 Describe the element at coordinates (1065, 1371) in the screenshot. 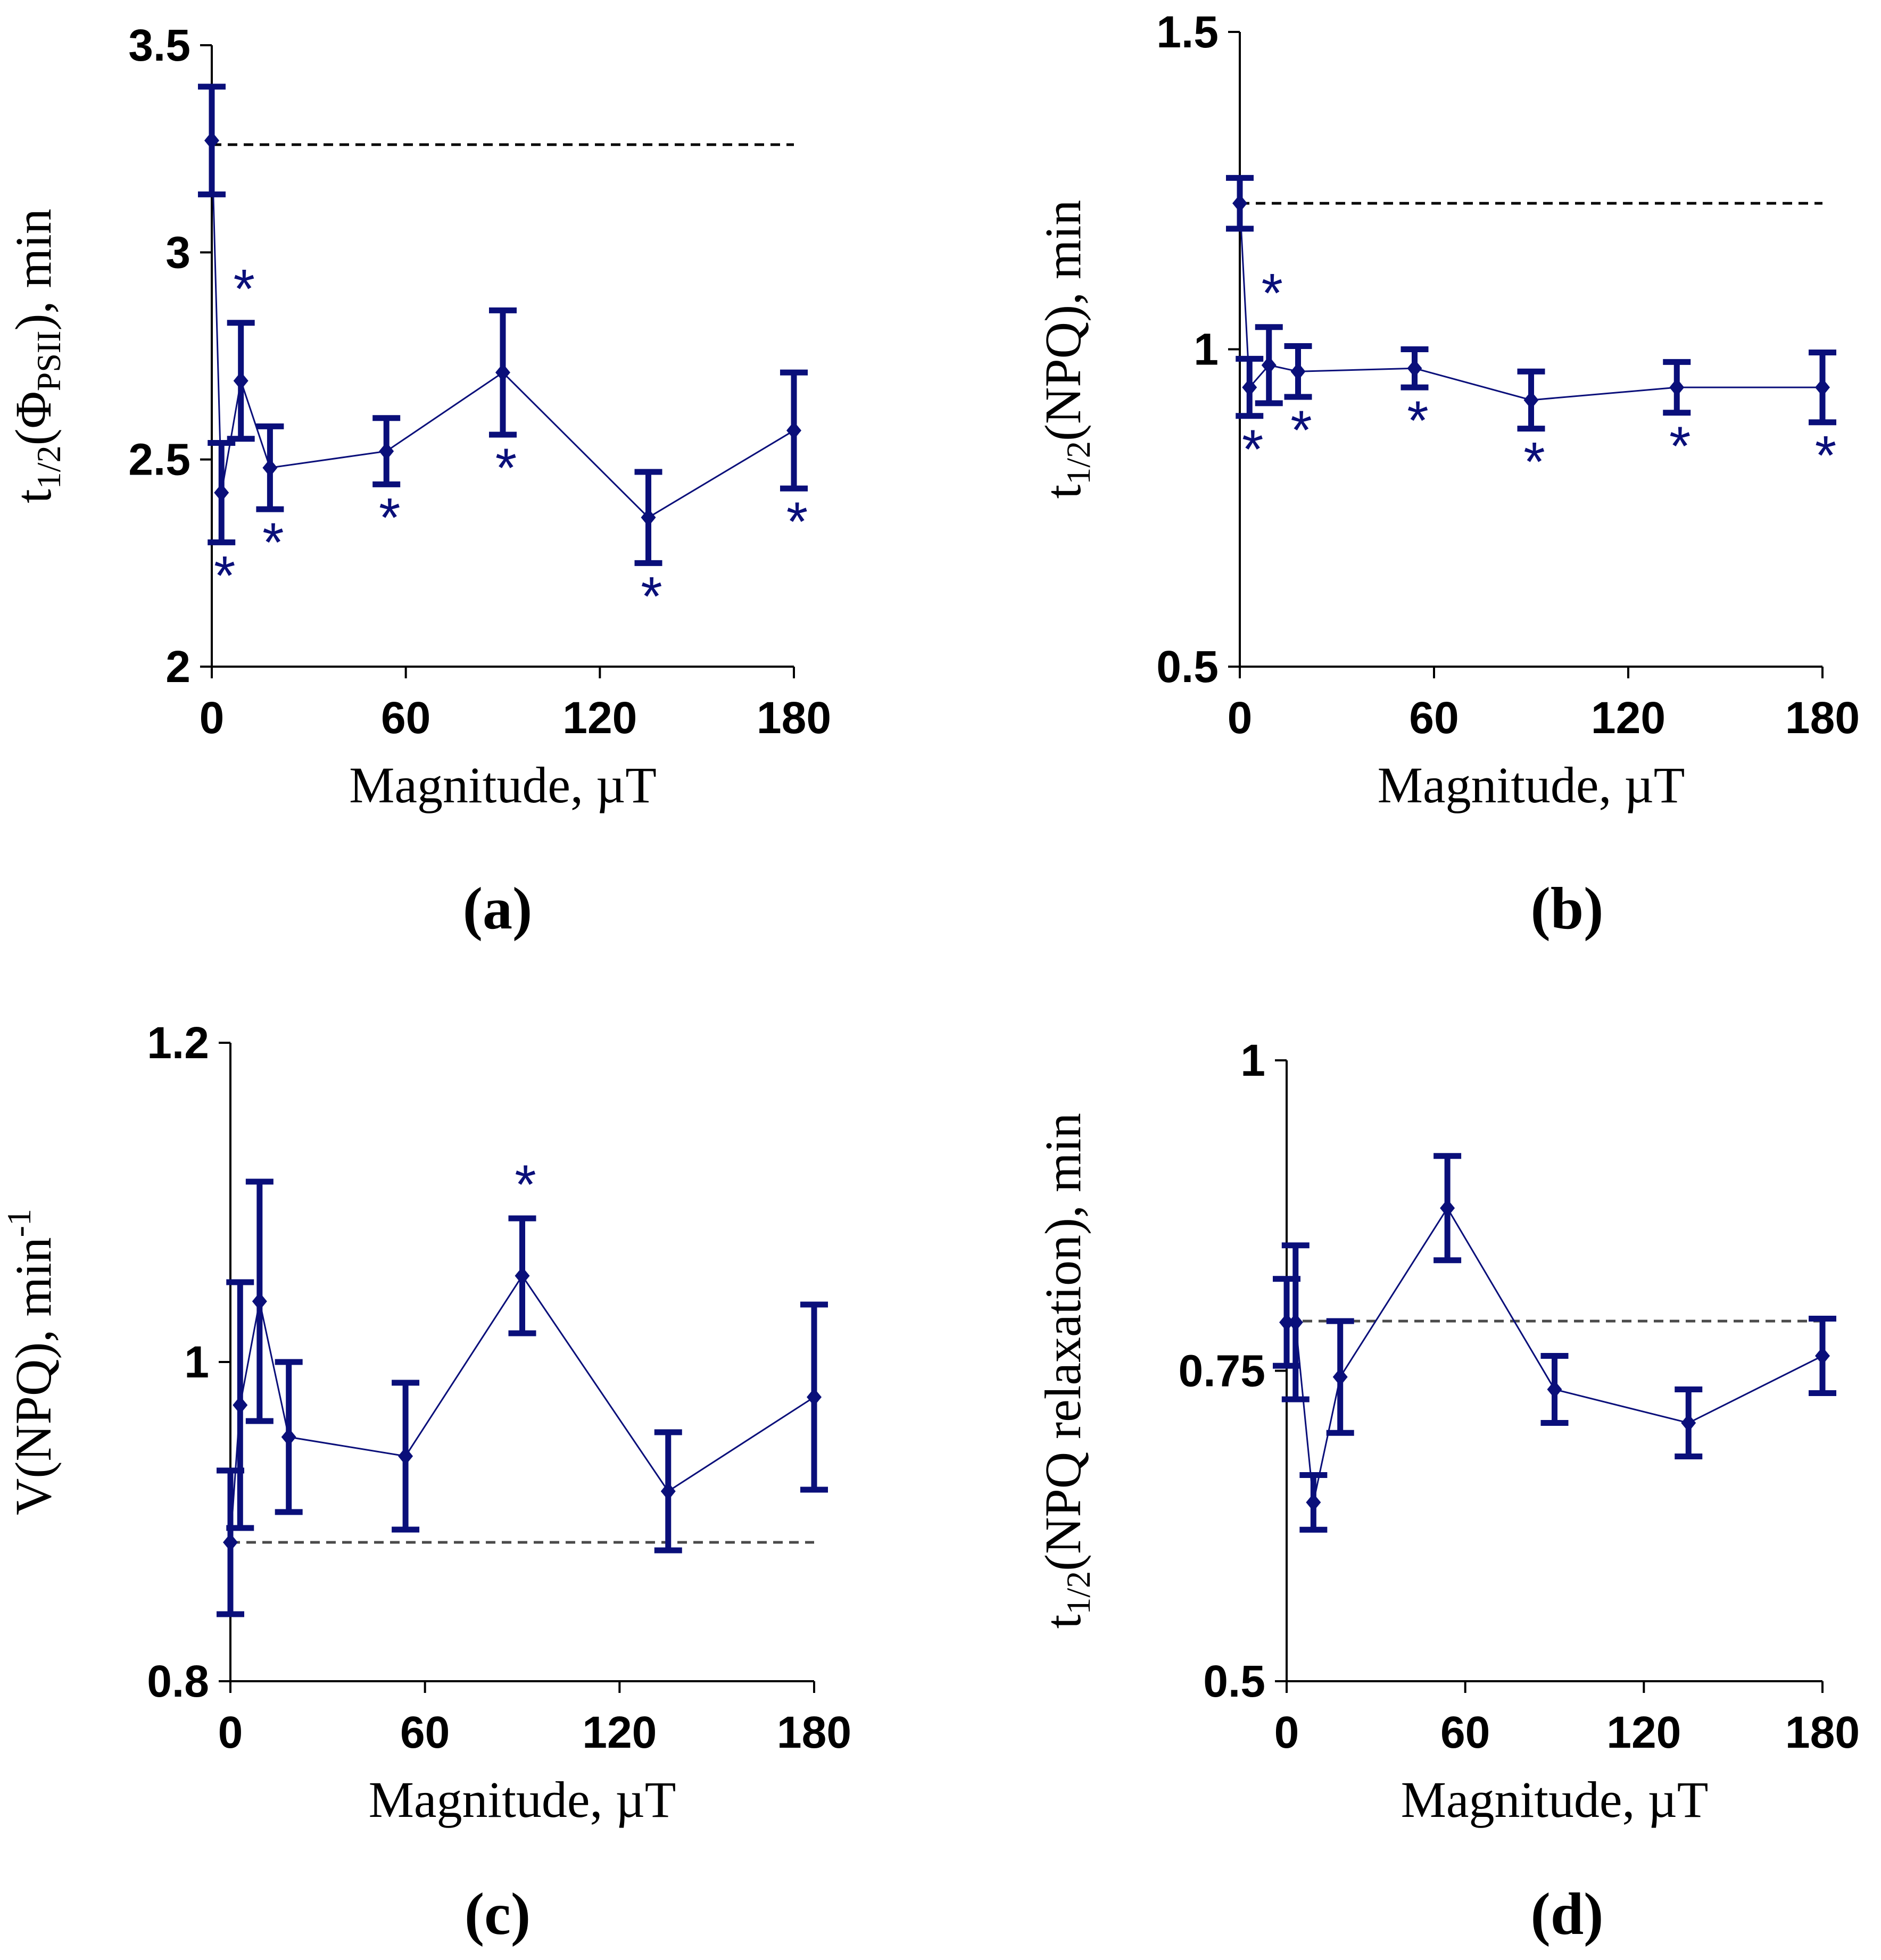

I see `y-axis-title: t1/2(NPQ relaxation), min` at that location.